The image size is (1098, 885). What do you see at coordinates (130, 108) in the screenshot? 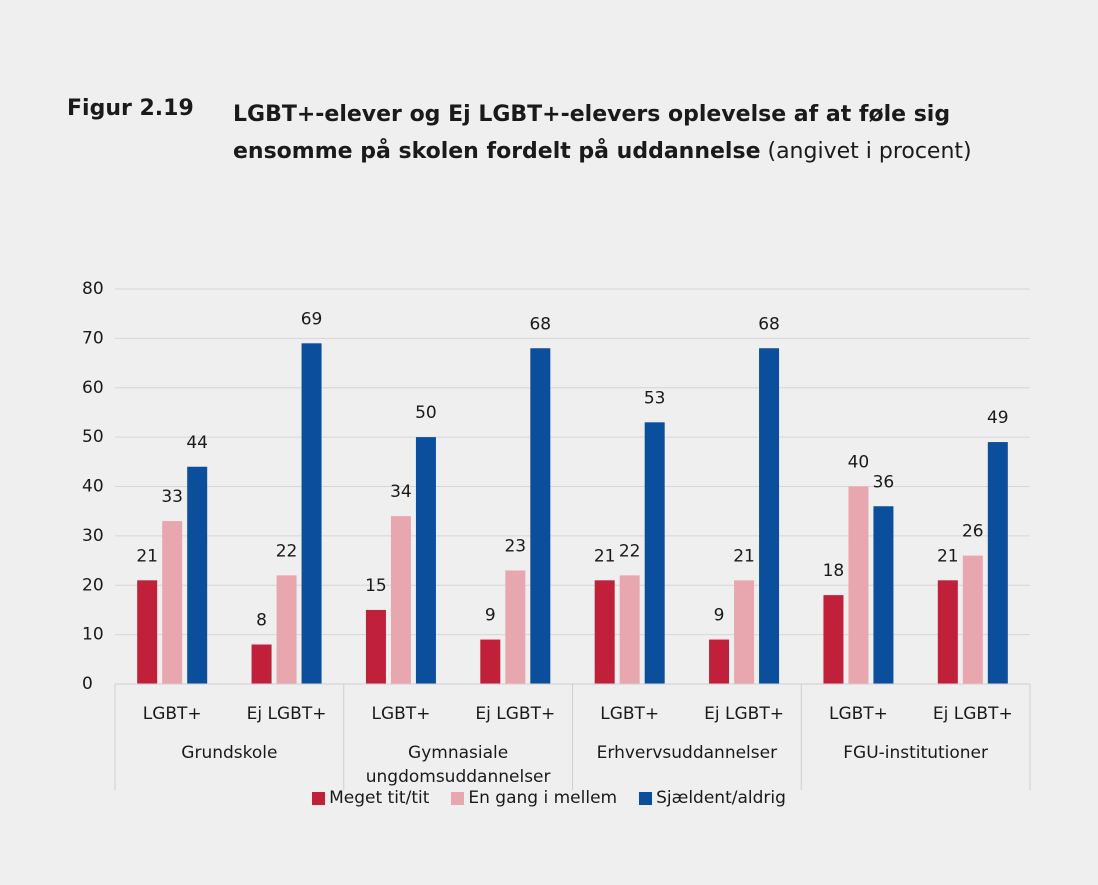
I see `figure-label: Figur 2.19` at bounding box center [130, 108].